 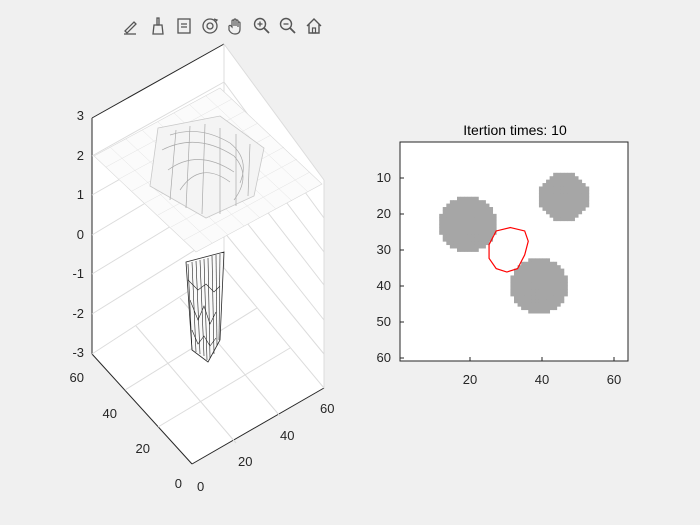 What do you see at coordinates (314, 26) in the screenshot?
I see `home-restore-view-icon` at bounding box center [314, 26].